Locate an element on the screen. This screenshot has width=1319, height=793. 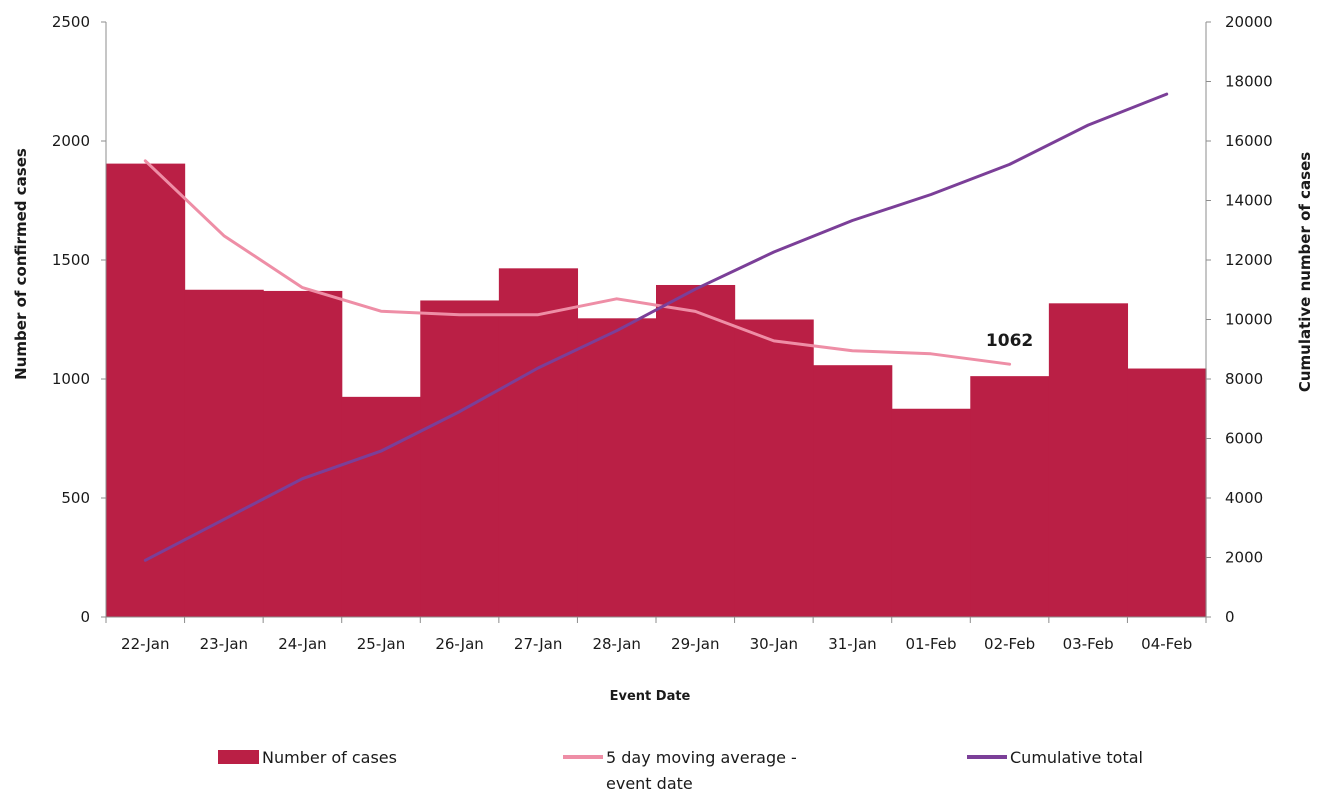
bar-27-Jan is located at coordinates (538, 442).